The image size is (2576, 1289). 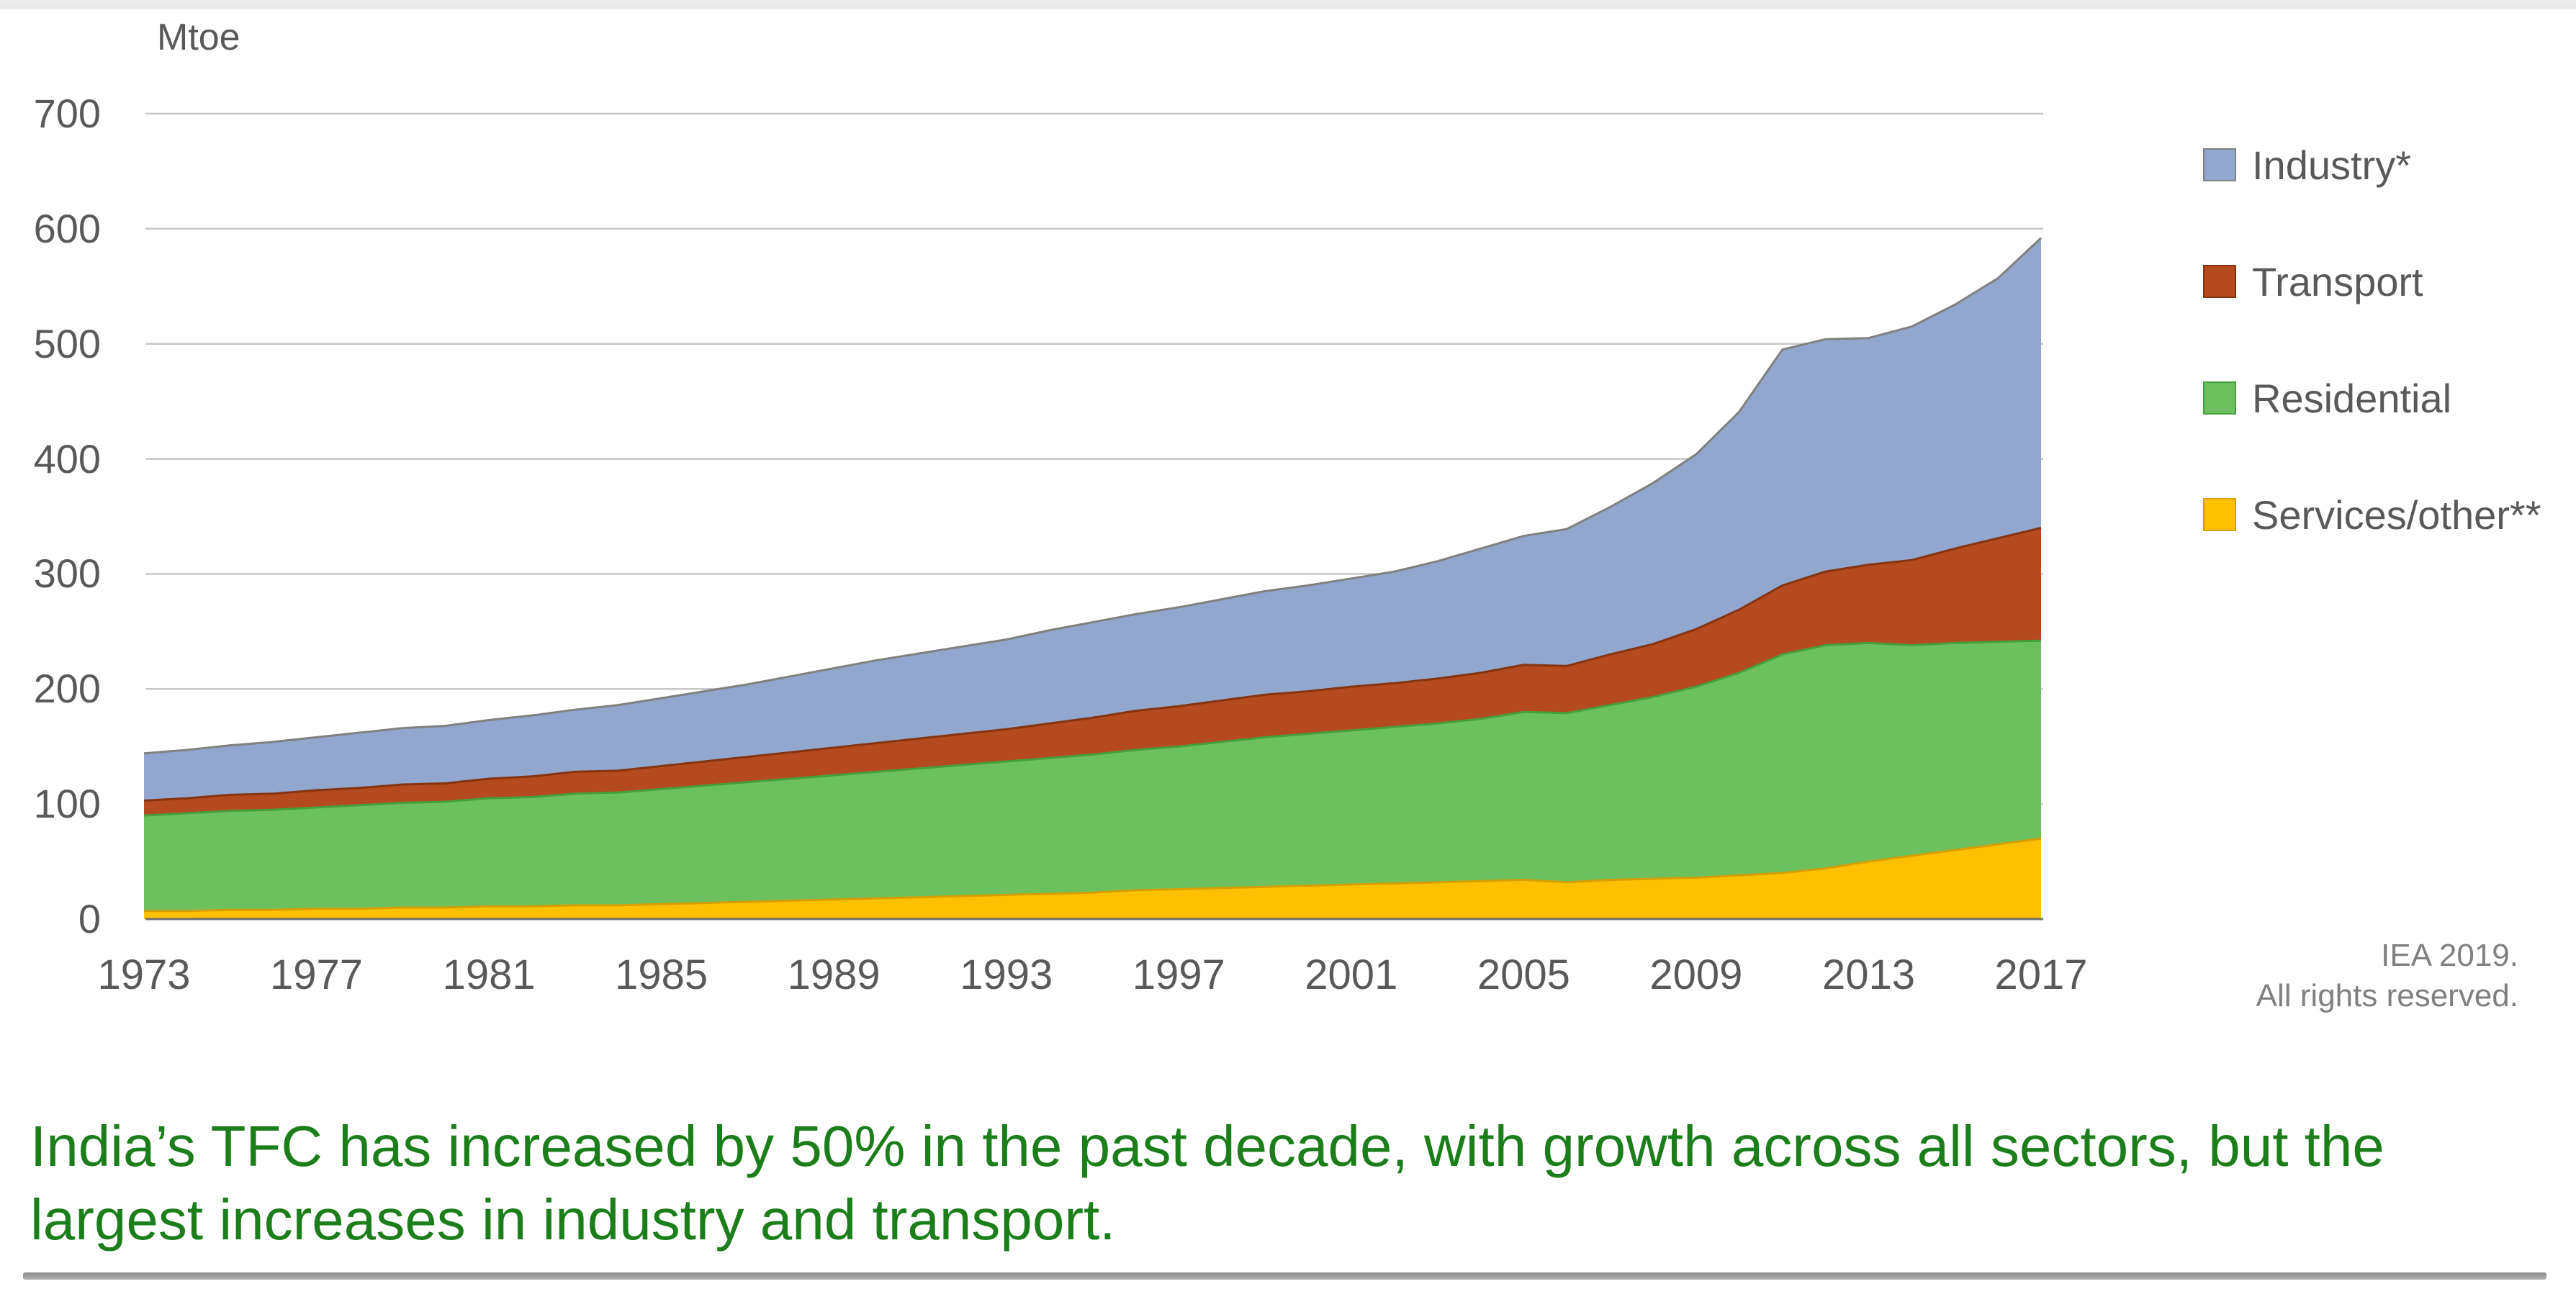 I want to click on area-edge-servicesother, so click(x=1093, y=875).